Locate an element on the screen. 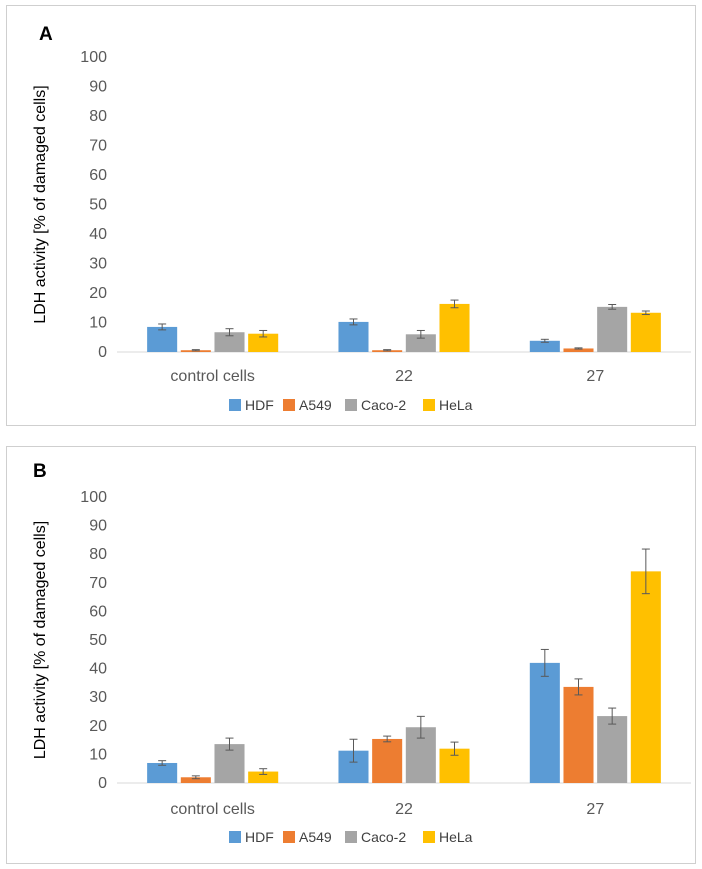  panel-label: B is located at coordinates (40, 471).